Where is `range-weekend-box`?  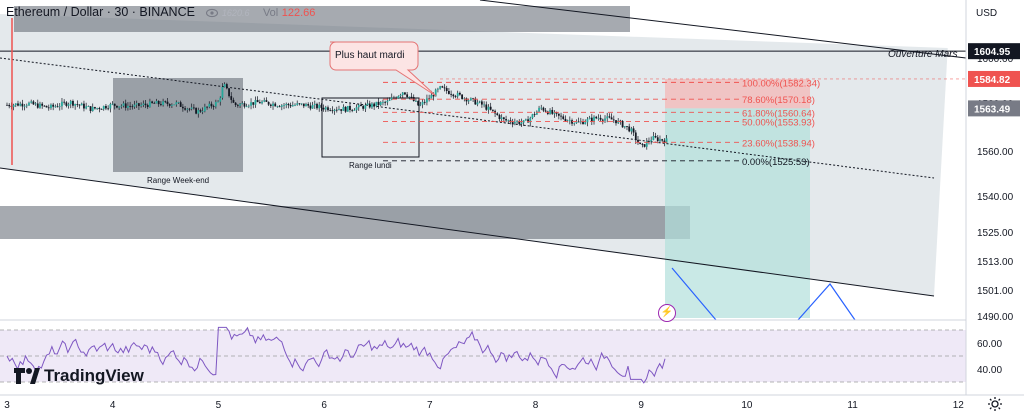
range-weekend-box is located at coordinates (178, 125).